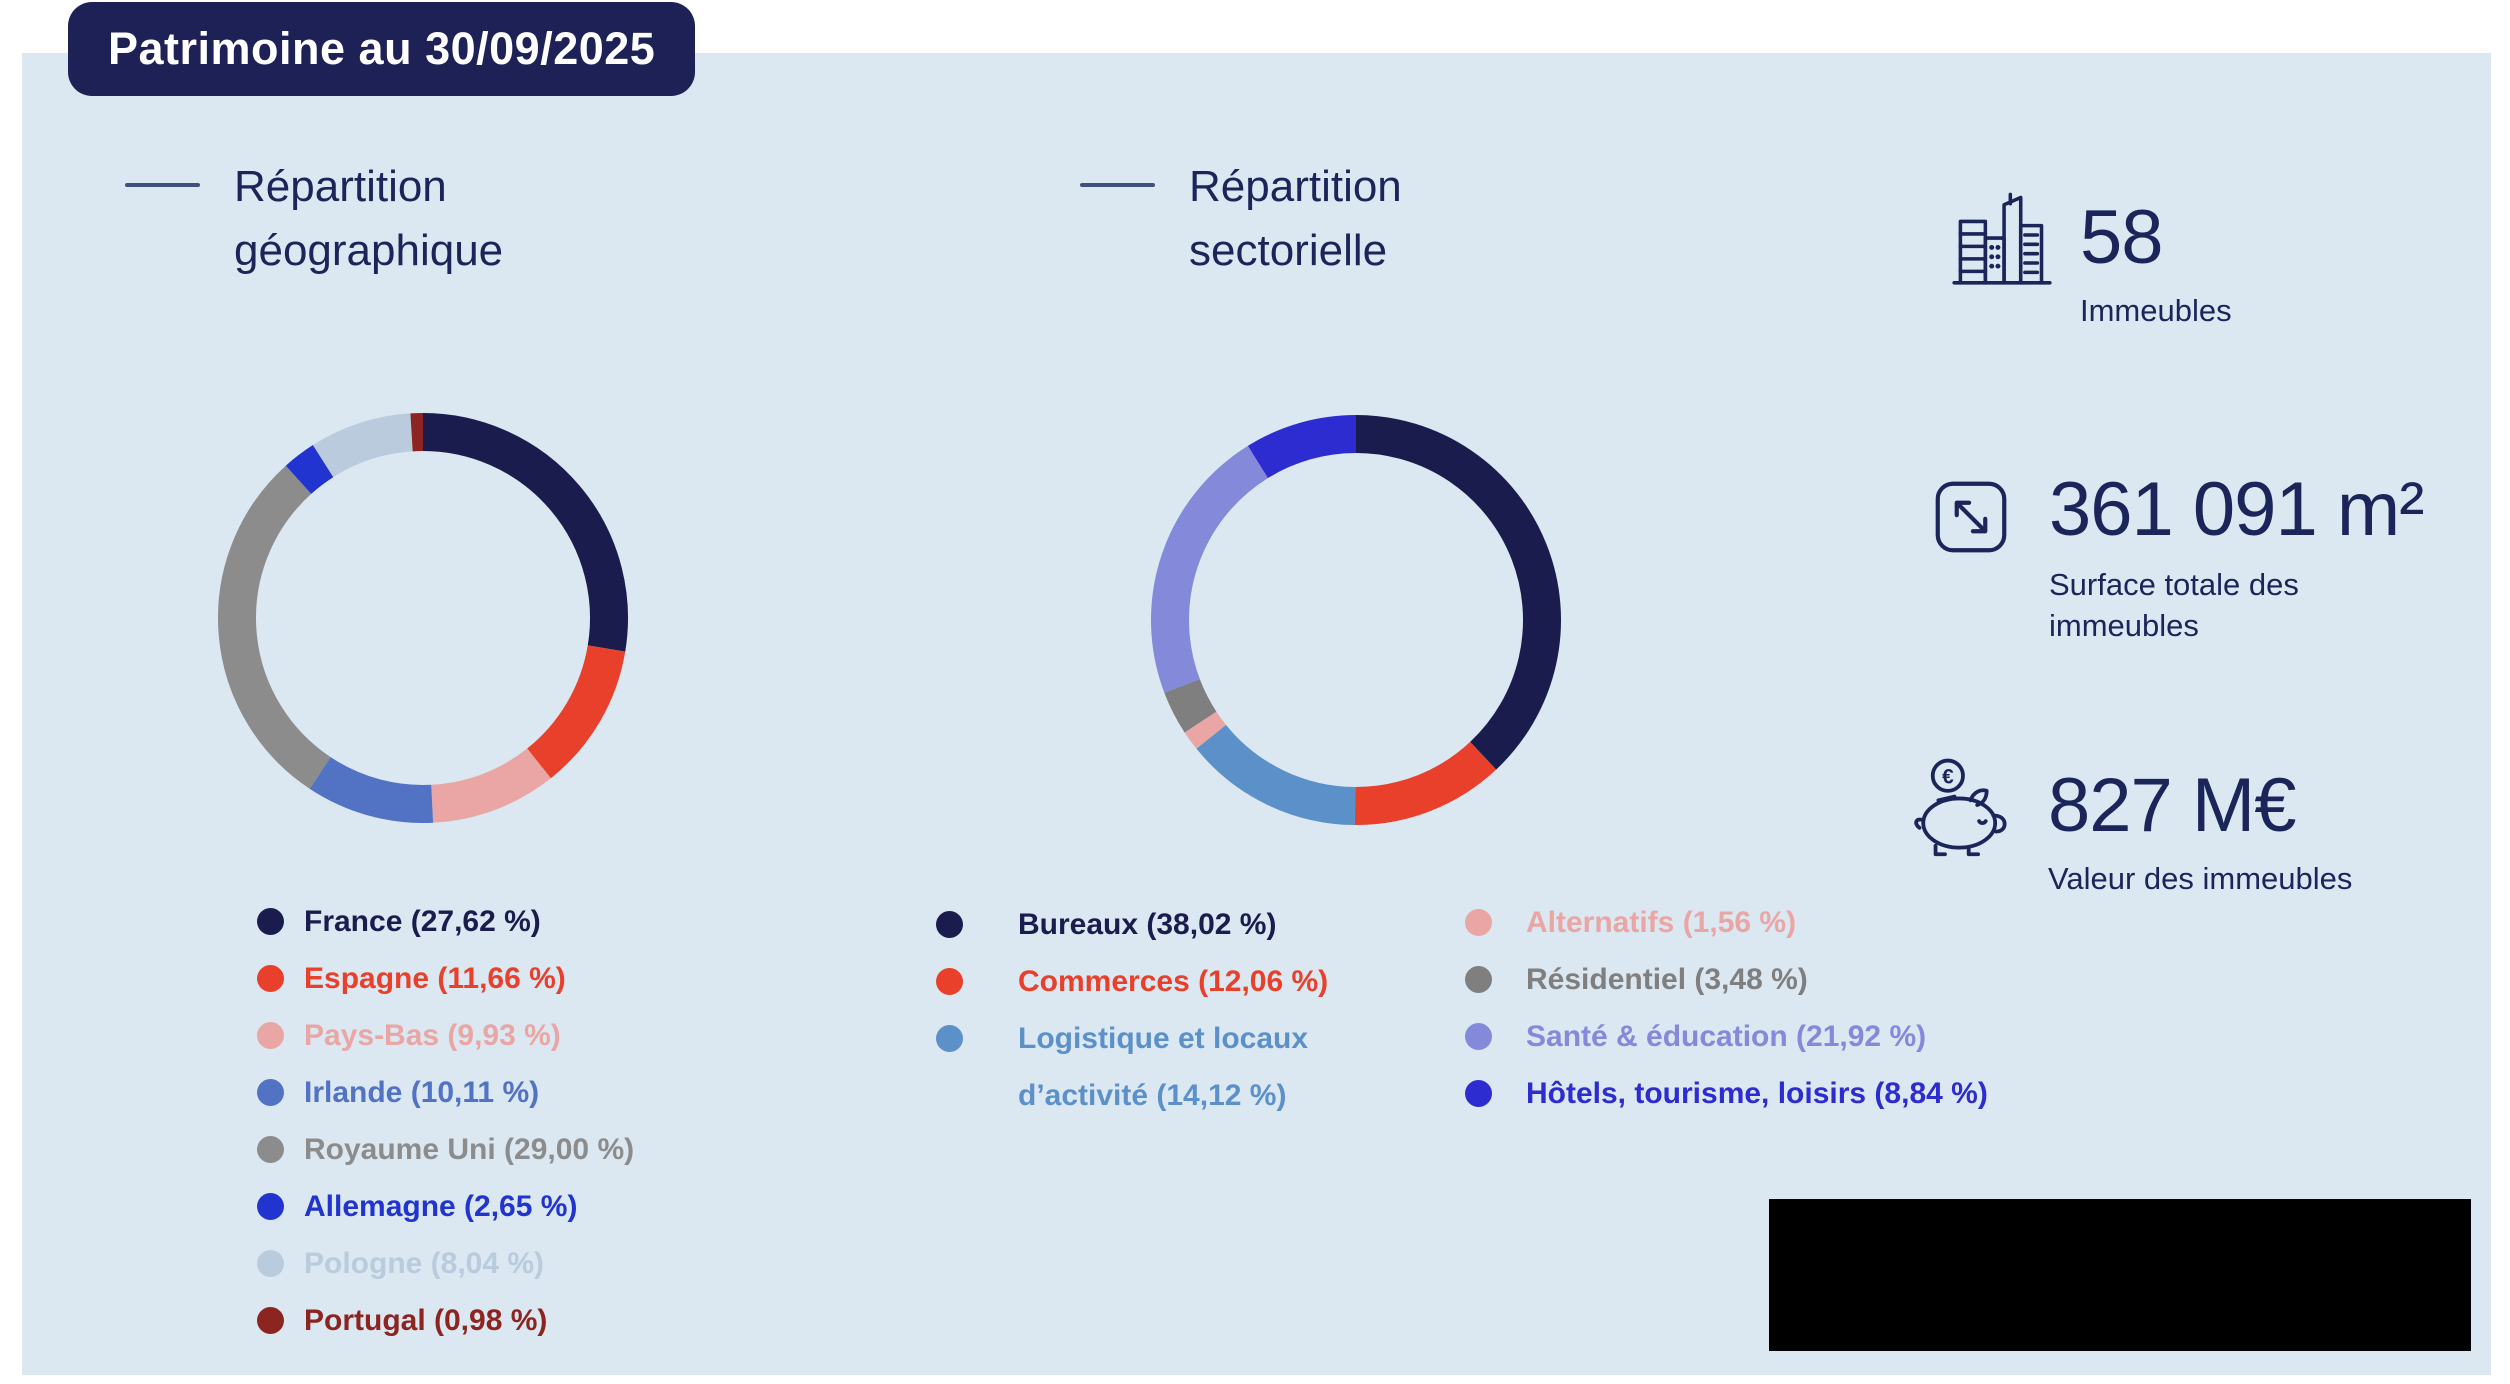 This screenshot has height=1384, width=2510. I want to click on legend-item-label: Commerces (12,06 %), so click(1173, 981).